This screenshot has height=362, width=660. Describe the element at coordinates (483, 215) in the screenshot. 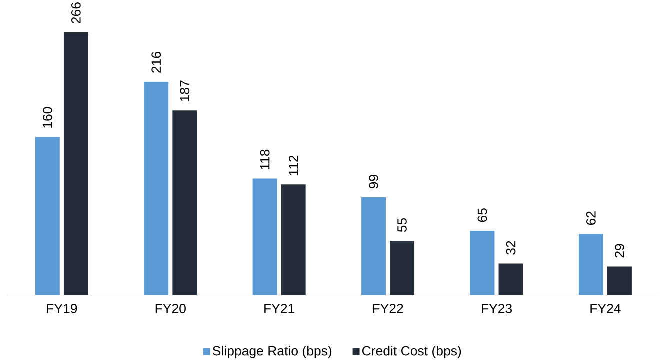

I see `data-label: 65` at that location.